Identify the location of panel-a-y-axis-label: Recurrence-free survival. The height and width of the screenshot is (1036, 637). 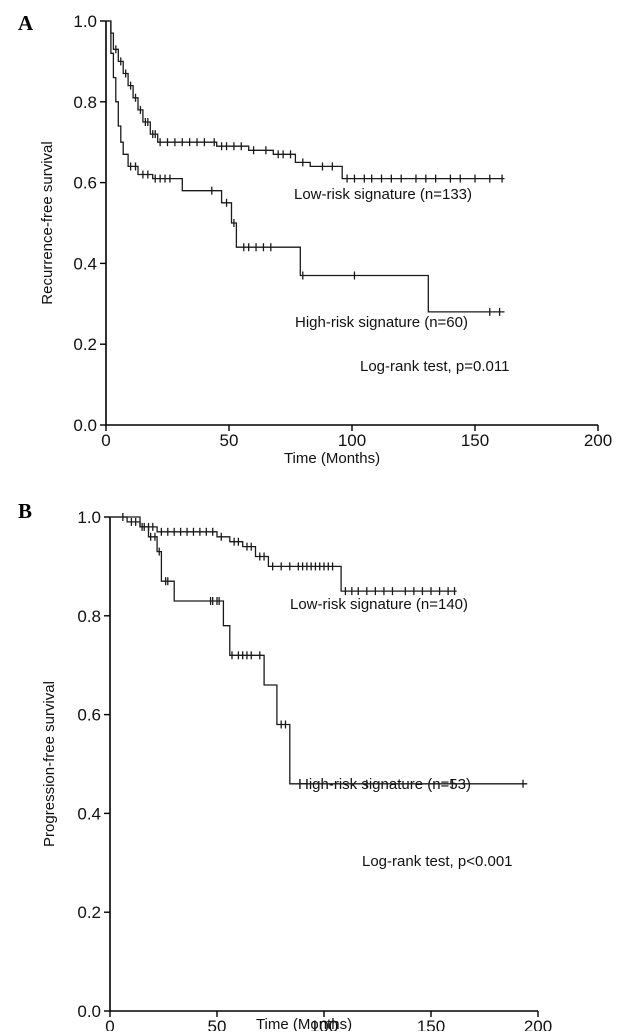
(47, 222).